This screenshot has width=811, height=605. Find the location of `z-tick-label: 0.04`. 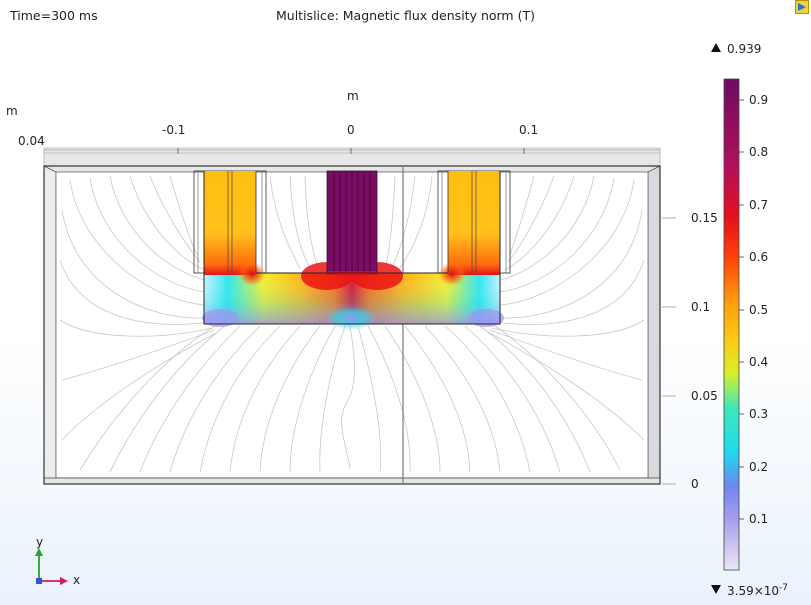

z-tick-label: 0.04 is located at coordinates (31, 141).